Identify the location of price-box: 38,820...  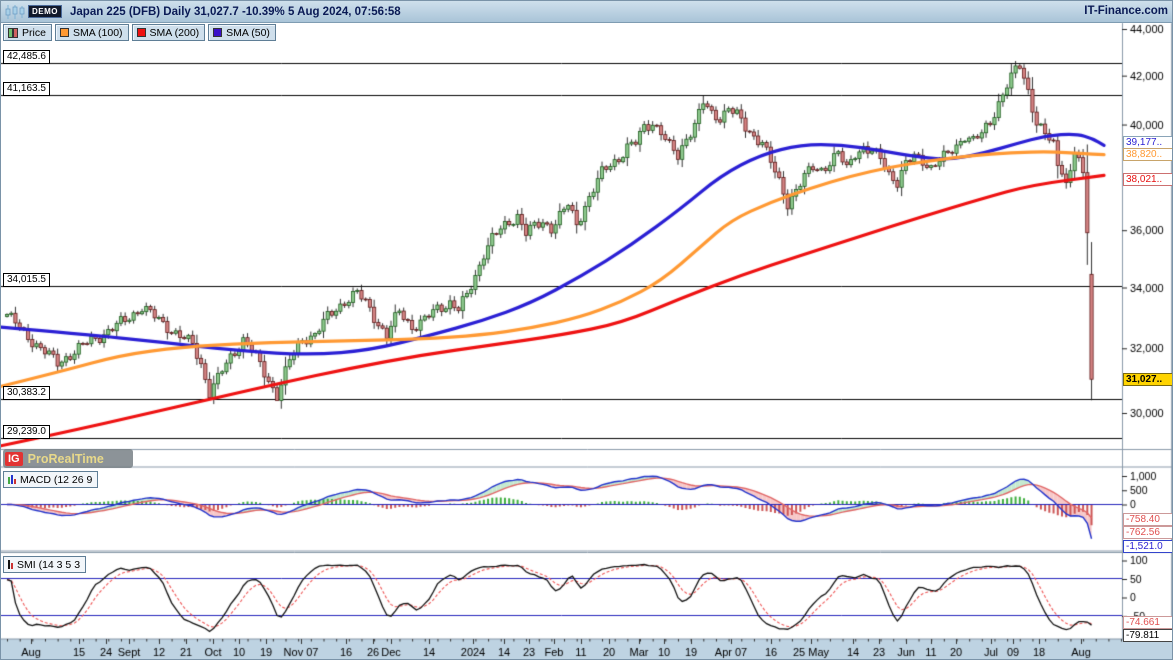
(1147, 154).